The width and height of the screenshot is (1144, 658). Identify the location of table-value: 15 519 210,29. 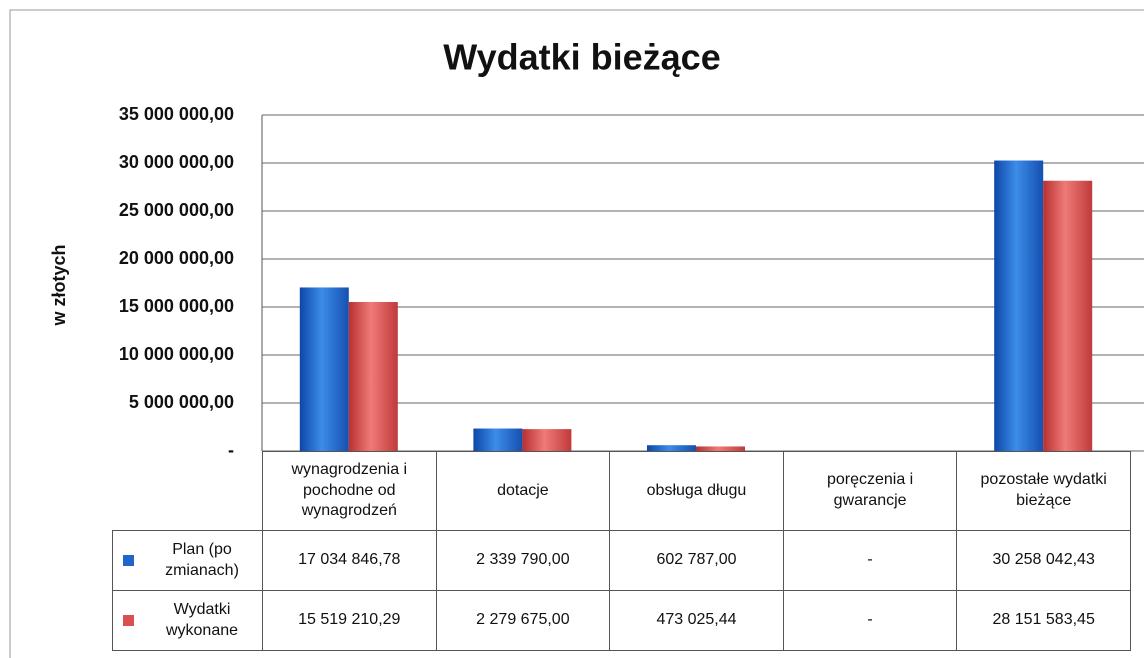
(349, 620).